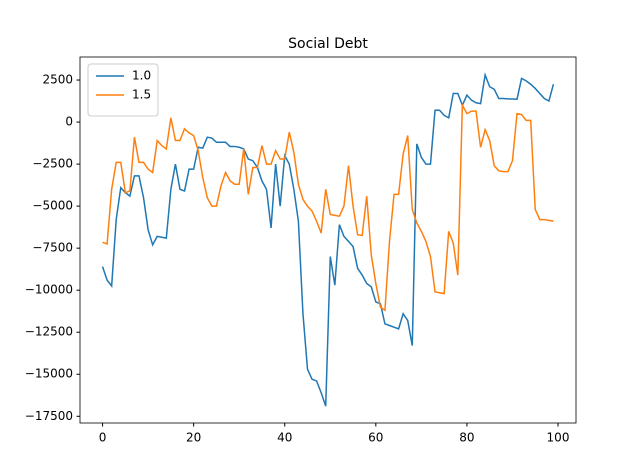 The width and height of the screenshot is (640, 475). Describe the element at coordinates (328, 44) in the screenshot. I see `chart-title: Social Debt` at that location.